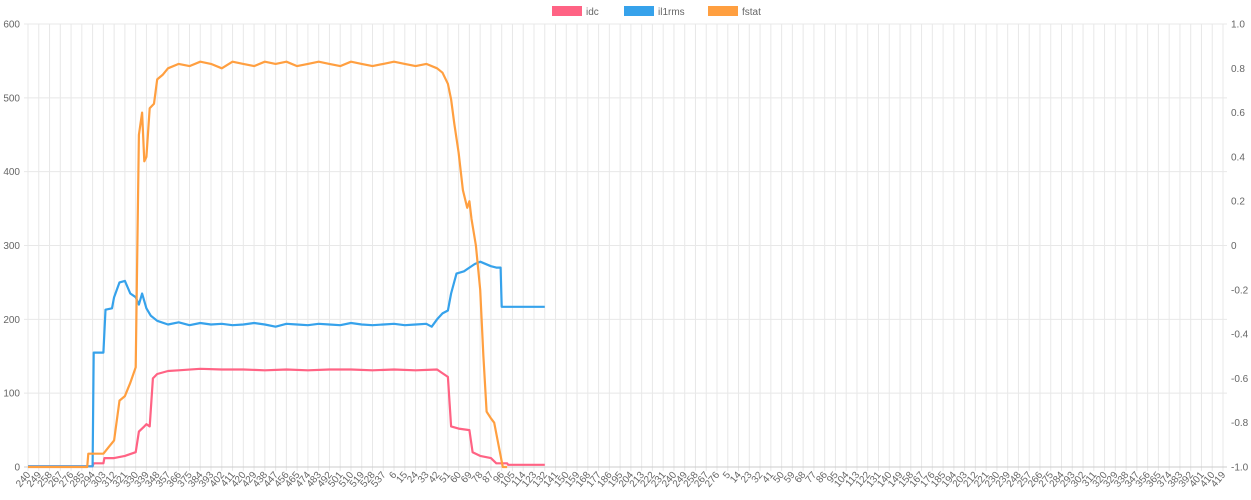  I want to click on y-axis-right: -1.0 -0.8 -0.6 -0.4 -0.2 0 0.2 0.4 0.6 0.8 1.0, so click(1240, 247).